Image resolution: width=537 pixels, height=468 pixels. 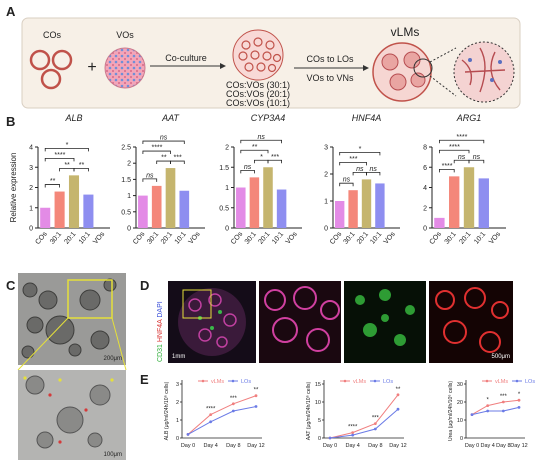 I want to click on ratio-label: COs:VOs (30:1), so click(x=258, y=85).